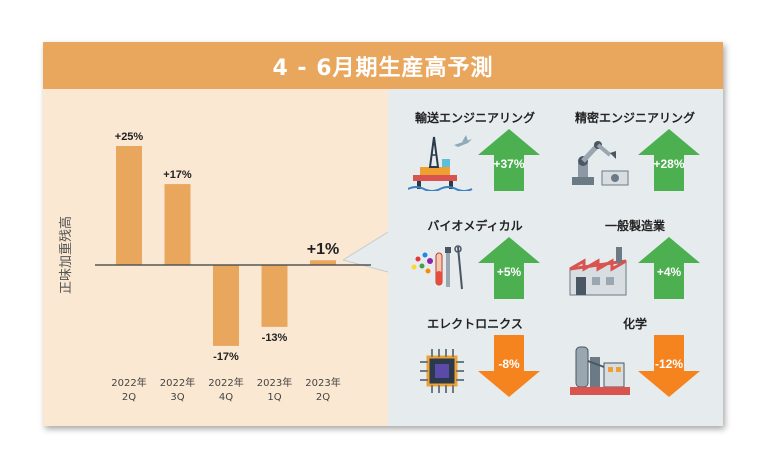 This screenshot has width=770, height=475. Describe the element at coordinates (226, 357) in the screenshot. I see `data-label: -17%` at that location.